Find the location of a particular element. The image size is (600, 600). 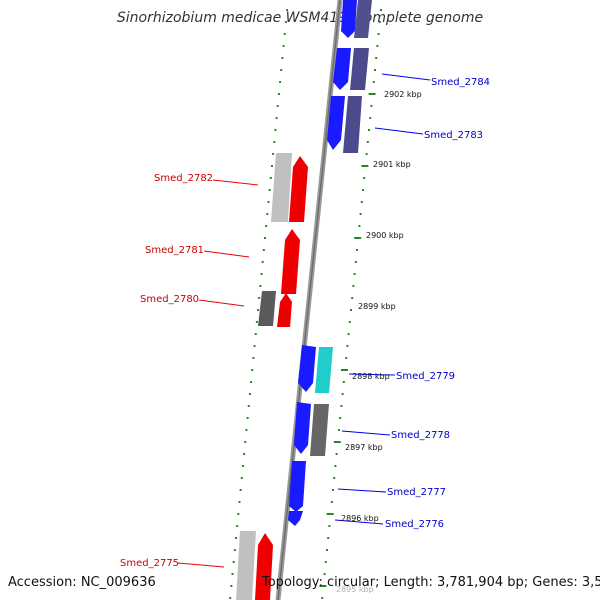

gene-label-smed-2782: Smed_2782 is located at coordinates (183, 178).